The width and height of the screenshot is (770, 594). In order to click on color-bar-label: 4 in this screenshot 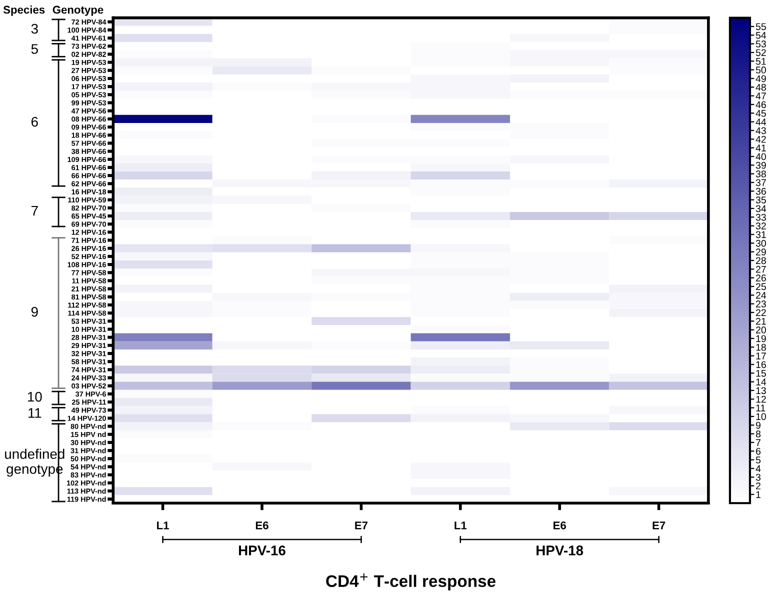, I will do `click(758, 468)`.